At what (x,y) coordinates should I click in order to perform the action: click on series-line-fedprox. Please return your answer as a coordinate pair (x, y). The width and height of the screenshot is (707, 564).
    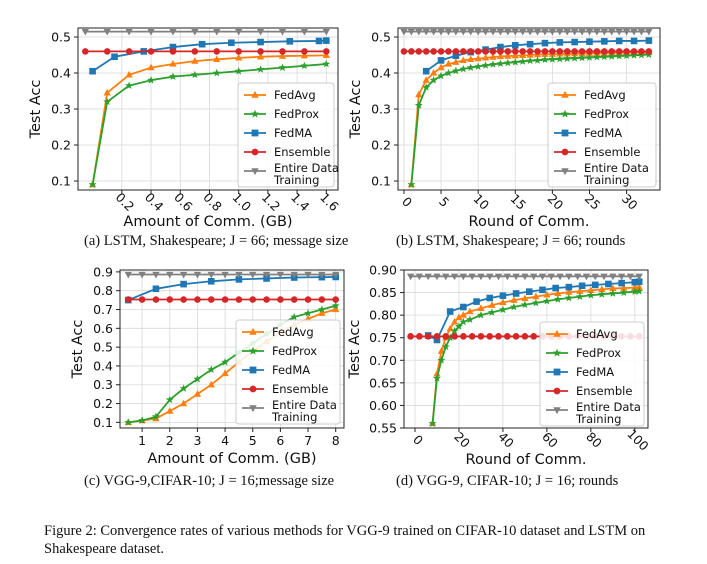
    Looking at the image, I should click on (209, 124).